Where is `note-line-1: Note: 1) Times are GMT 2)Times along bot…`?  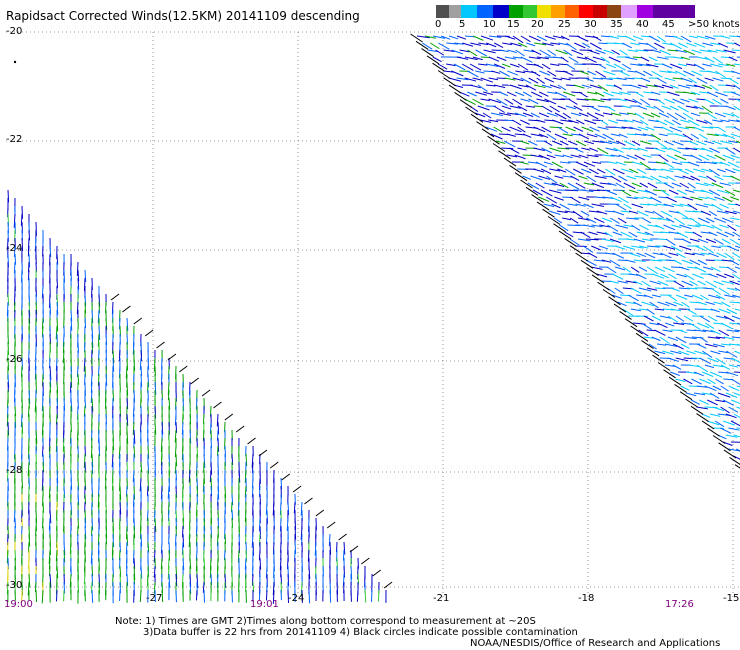
note-line-1: Note: 1) Times are GMT 2)Times along bot… is located at coordinates (325, 621).